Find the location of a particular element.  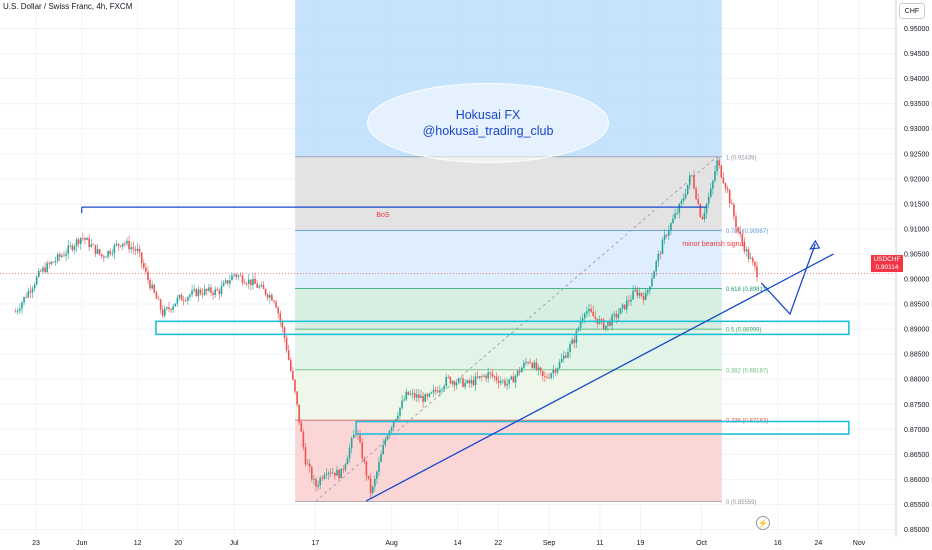

time-axis: 23 Jun 12 20 Jul 17 Aug 14 22 Sep 11 19 Oct 16 24 Nov is located at coordinates (449, 543).